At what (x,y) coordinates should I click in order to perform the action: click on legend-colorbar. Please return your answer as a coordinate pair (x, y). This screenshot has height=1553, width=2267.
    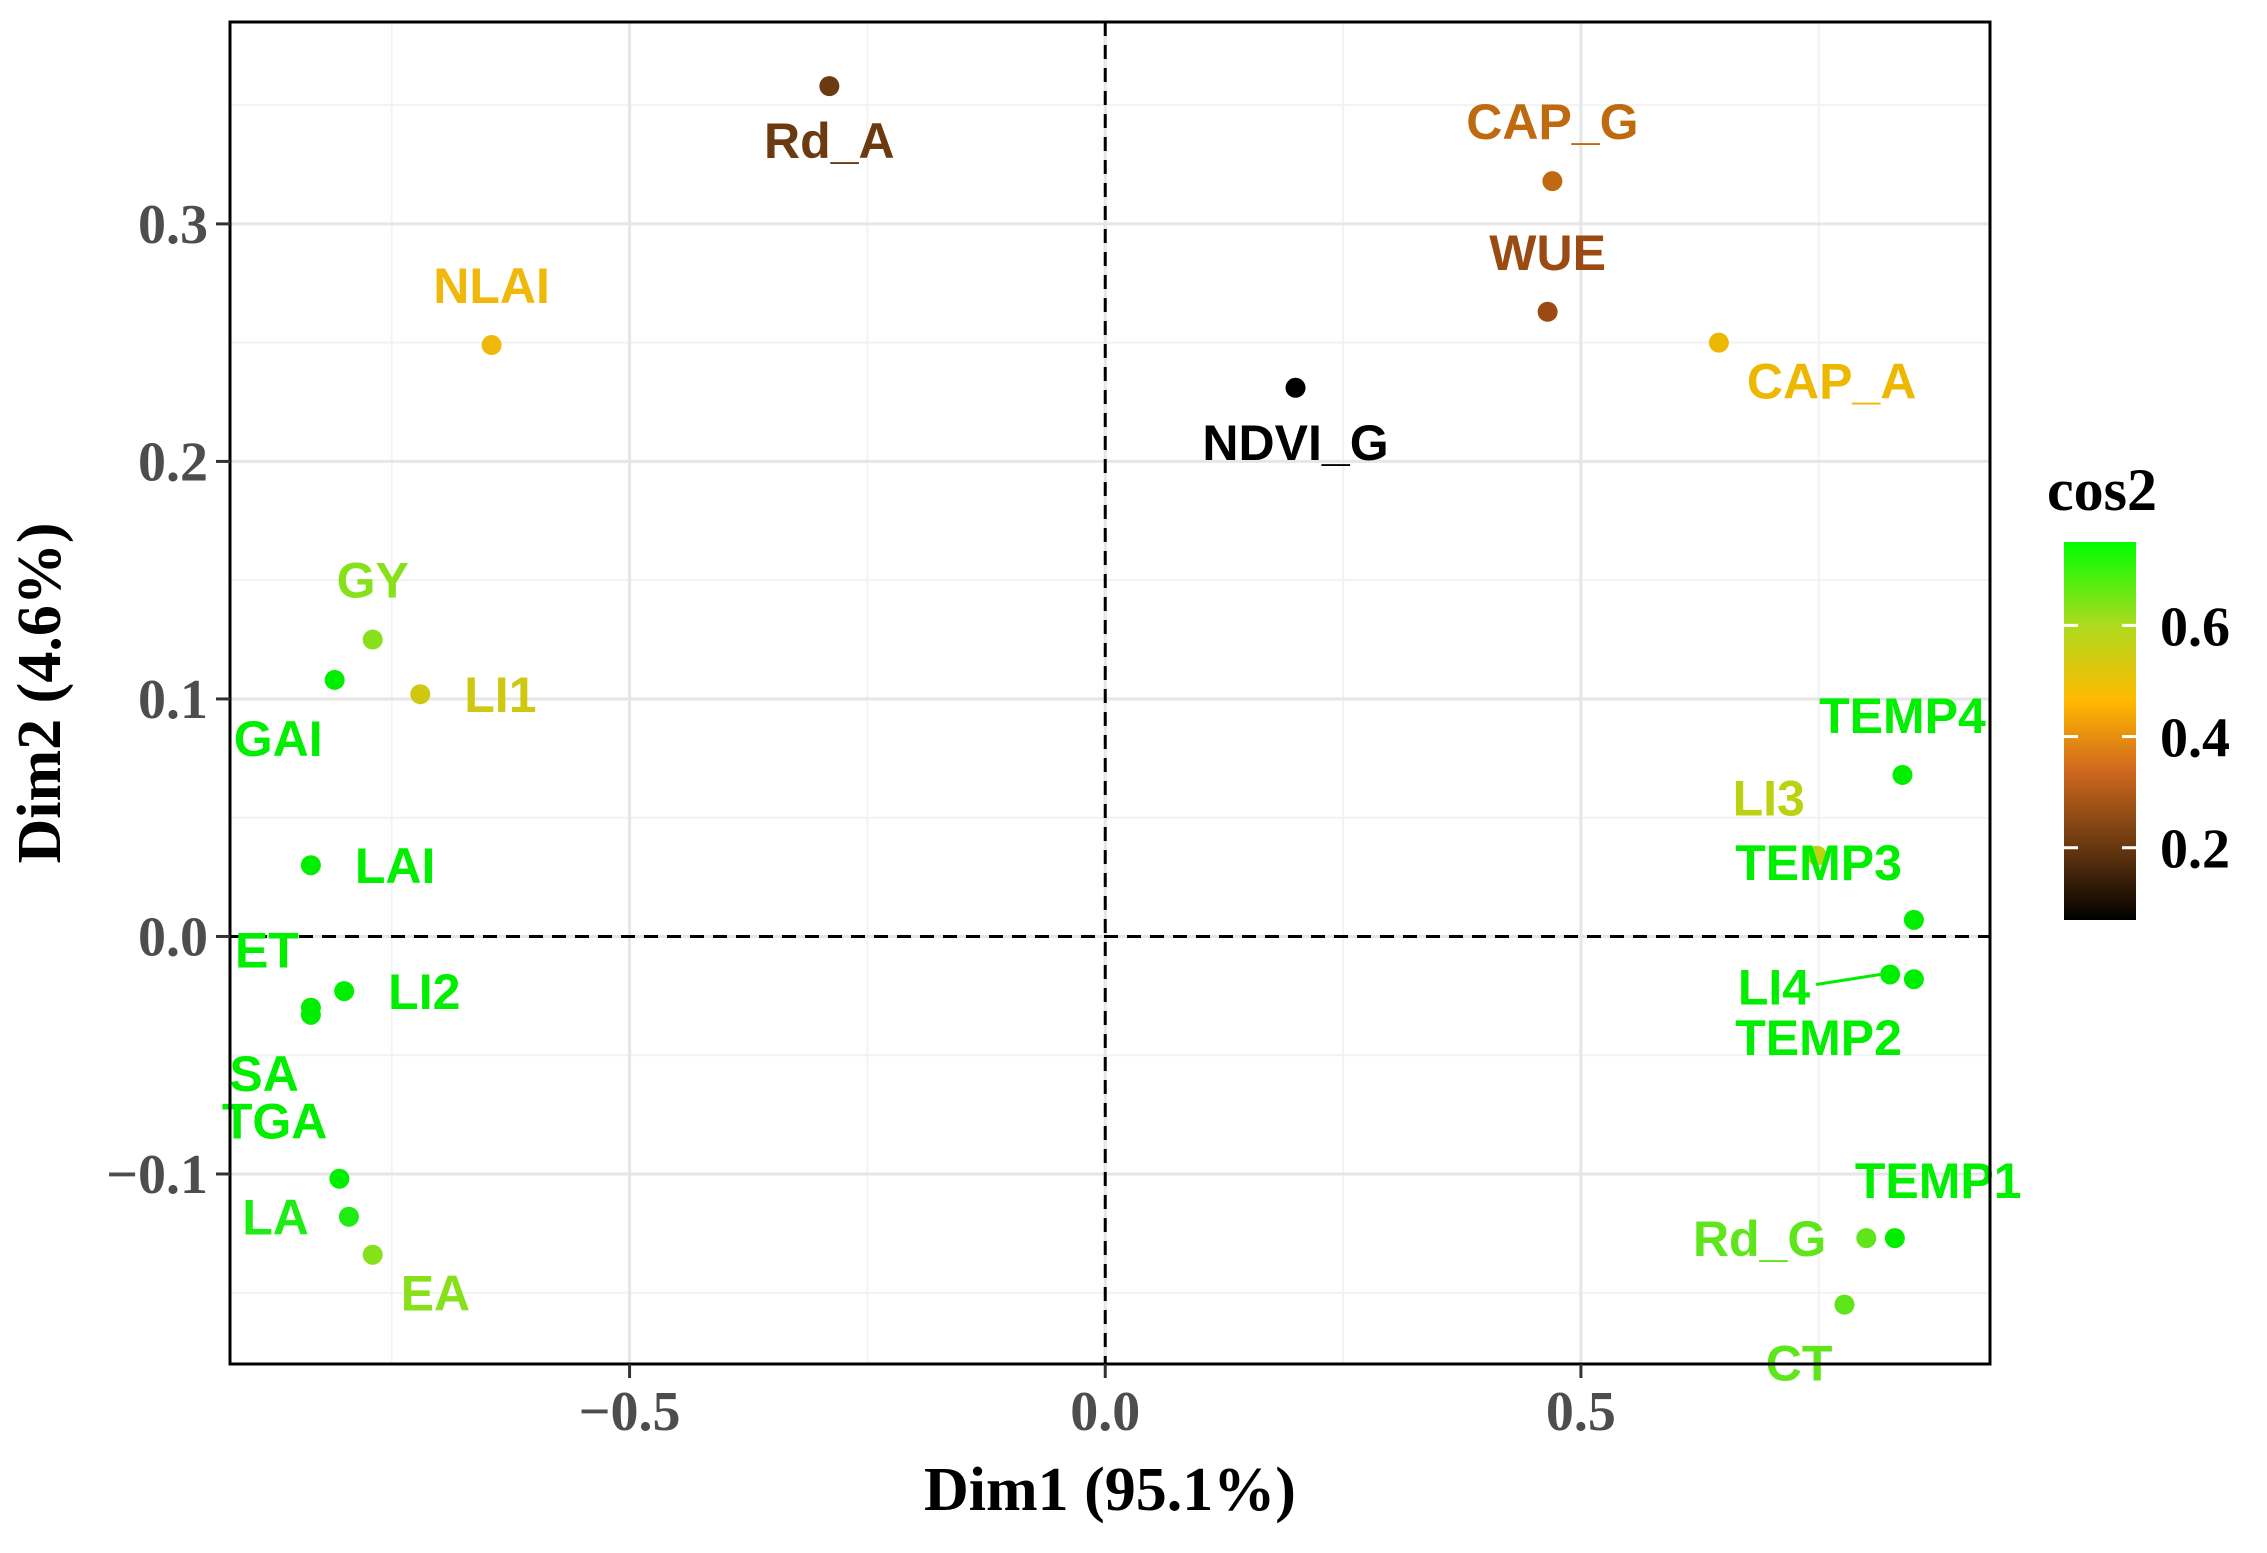
    Looking at the image, I should click on (2100, 731).